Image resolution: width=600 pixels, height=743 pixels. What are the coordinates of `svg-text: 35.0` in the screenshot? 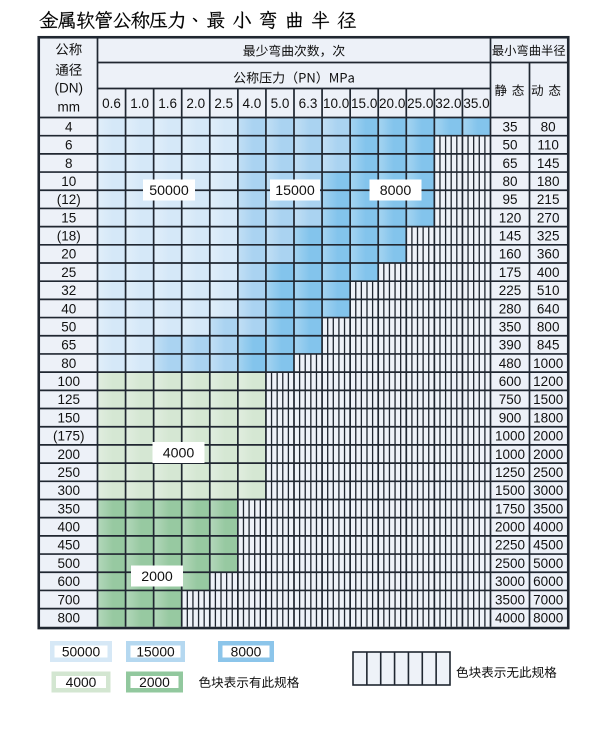 It's located at (476, 103).